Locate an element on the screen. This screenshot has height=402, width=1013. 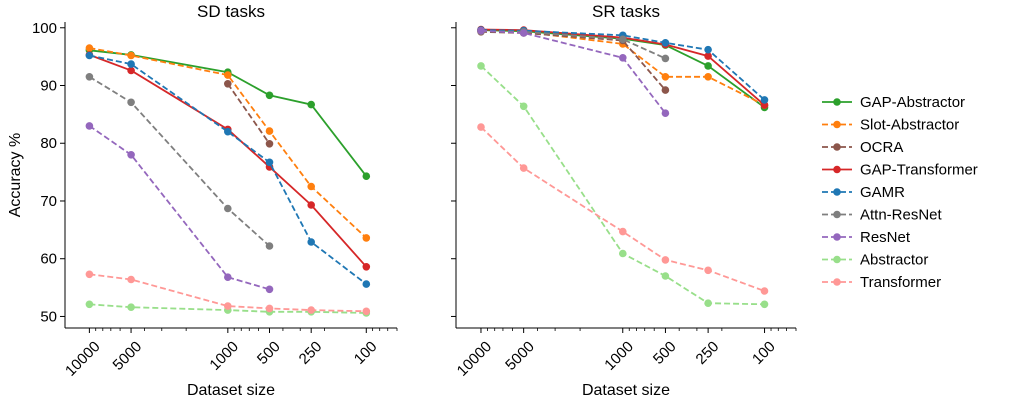
legend-entry: OCRA is located at coordinates (862, 147).